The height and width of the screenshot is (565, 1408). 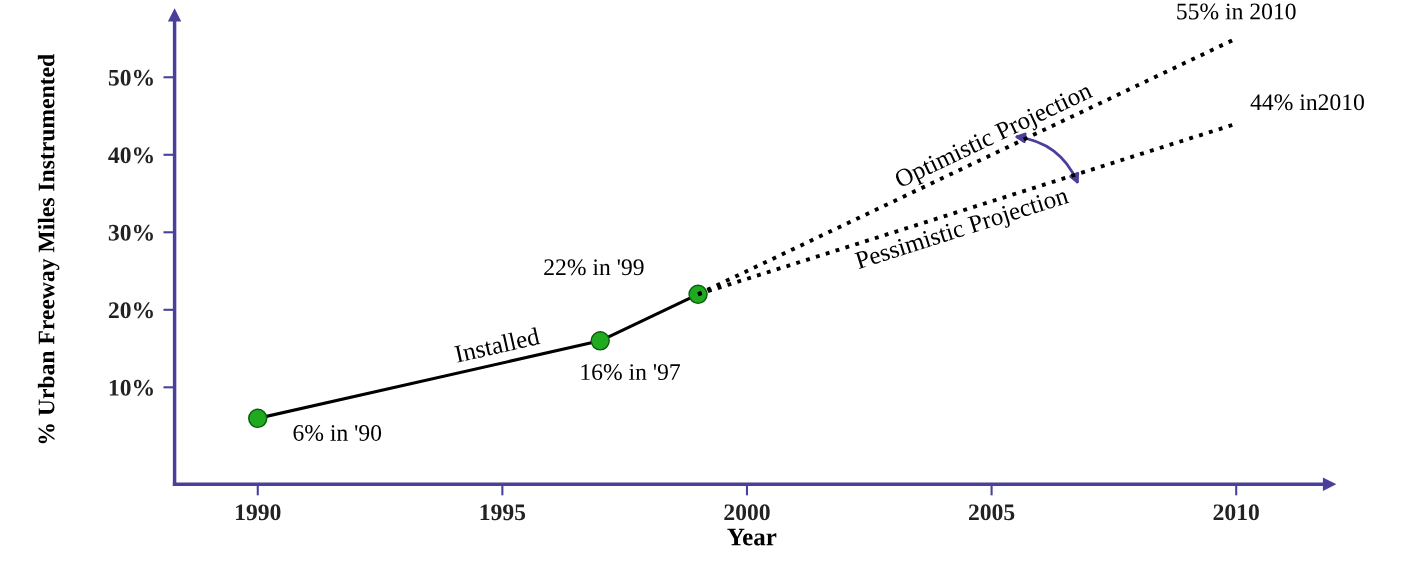 What do you see at coordinates (631, 372) in the screenshot?
I see `annotation: 16% in '97` at bounding box center [631, 372].